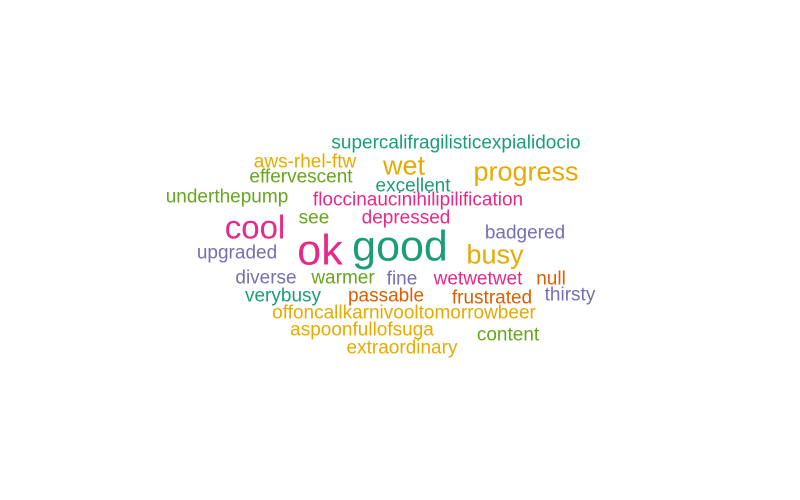 The image size is (800, 500). I want to click on word-passable: passable, so click(386, 296).